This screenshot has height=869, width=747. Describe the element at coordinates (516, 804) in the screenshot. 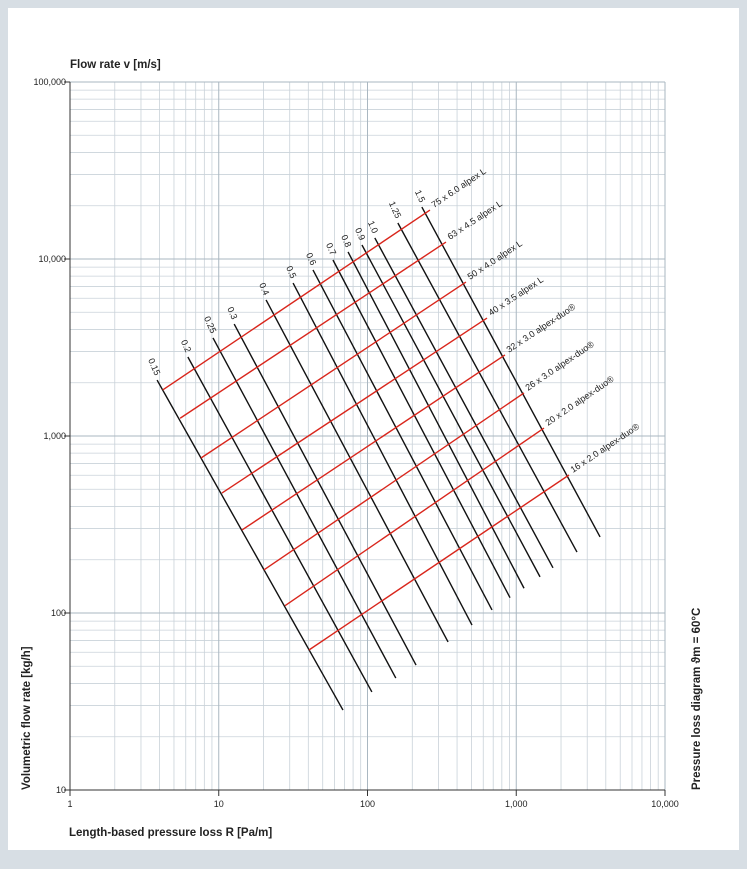

I see `x-tick-label: 1,000` at that location.